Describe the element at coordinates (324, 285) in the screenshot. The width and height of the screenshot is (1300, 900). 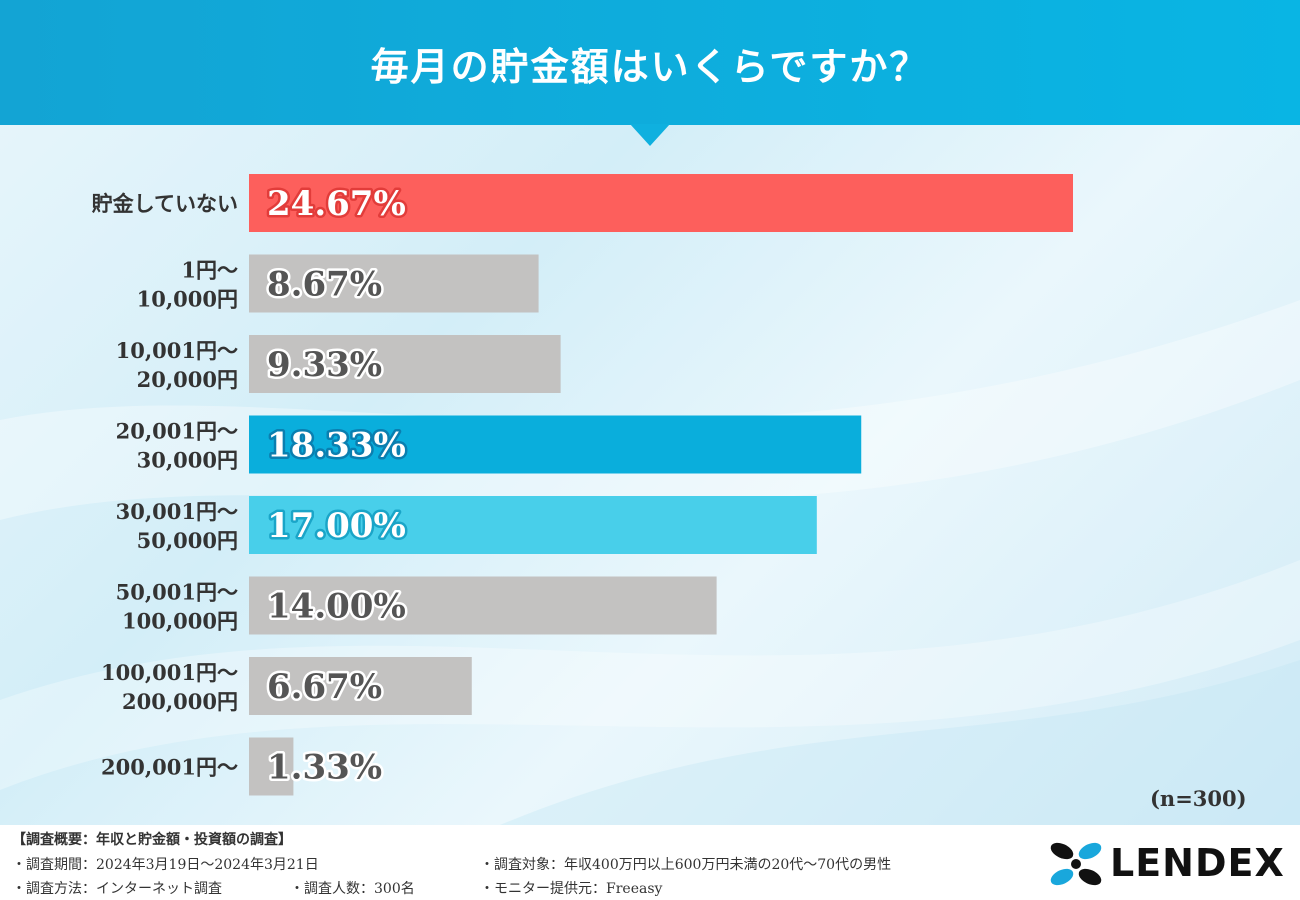
I see `value-label-2: 8.67%` at that location.